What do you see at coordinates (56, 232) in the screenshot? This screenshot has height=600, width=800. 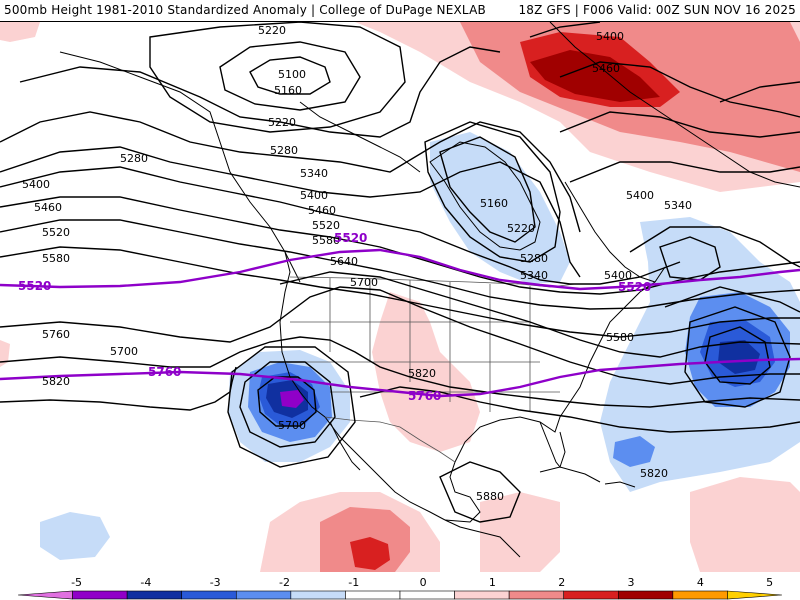 I see `contour-label: 5520` at bounding box center [56, 232].